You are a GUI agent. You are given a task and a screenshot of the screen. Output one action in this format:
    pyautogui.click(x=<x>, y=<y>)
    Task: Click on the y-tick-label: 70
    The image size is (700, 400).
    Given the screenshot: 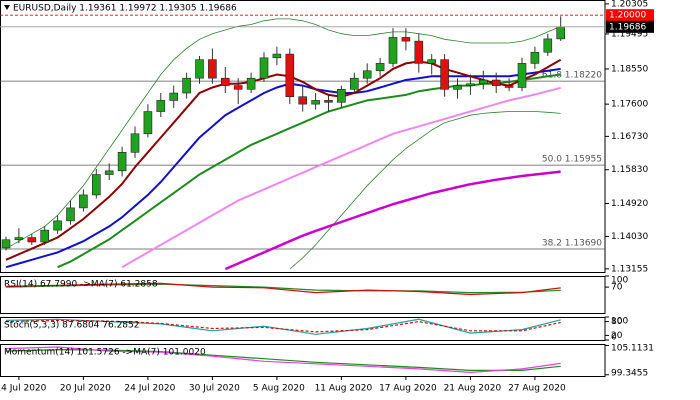 What is the action you would take?
    pyautogui.click(x=617, y=288)
    